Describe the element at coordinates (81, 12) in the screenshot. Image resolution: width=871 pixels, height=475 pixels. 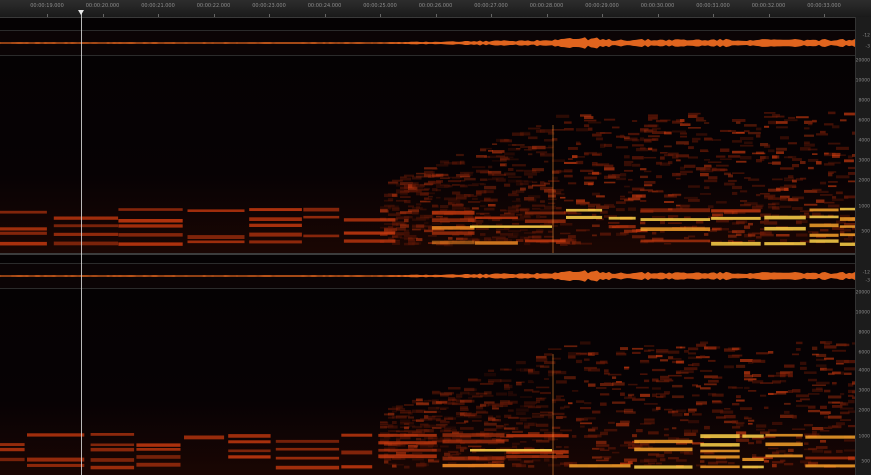
I see `playhead-marker-icon` at that location.